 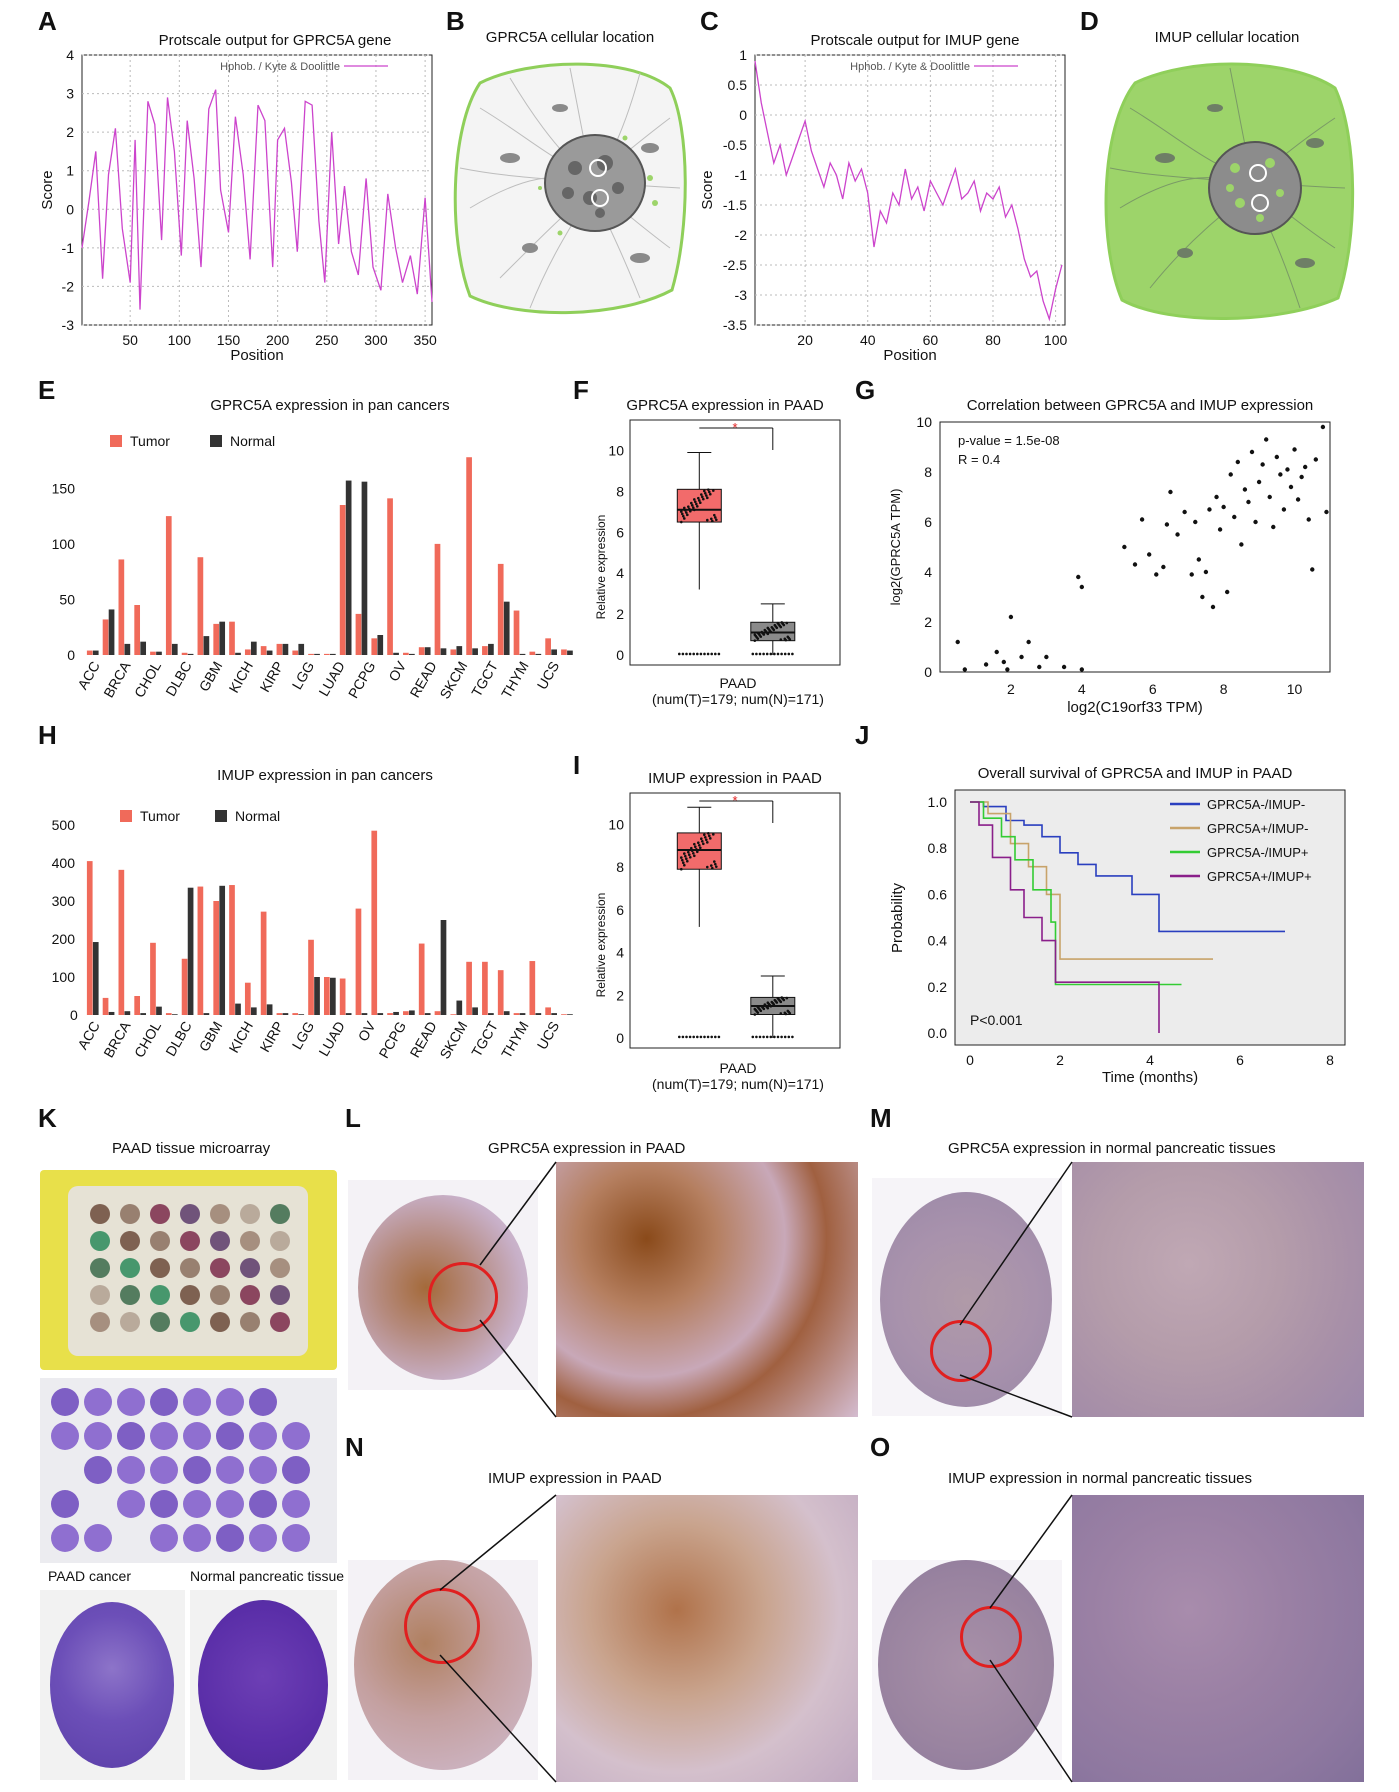 What do you see at coordinates (620, 867) in the screenshot?
I see `y-tick-label: 8` at bounding box center [620, 867].